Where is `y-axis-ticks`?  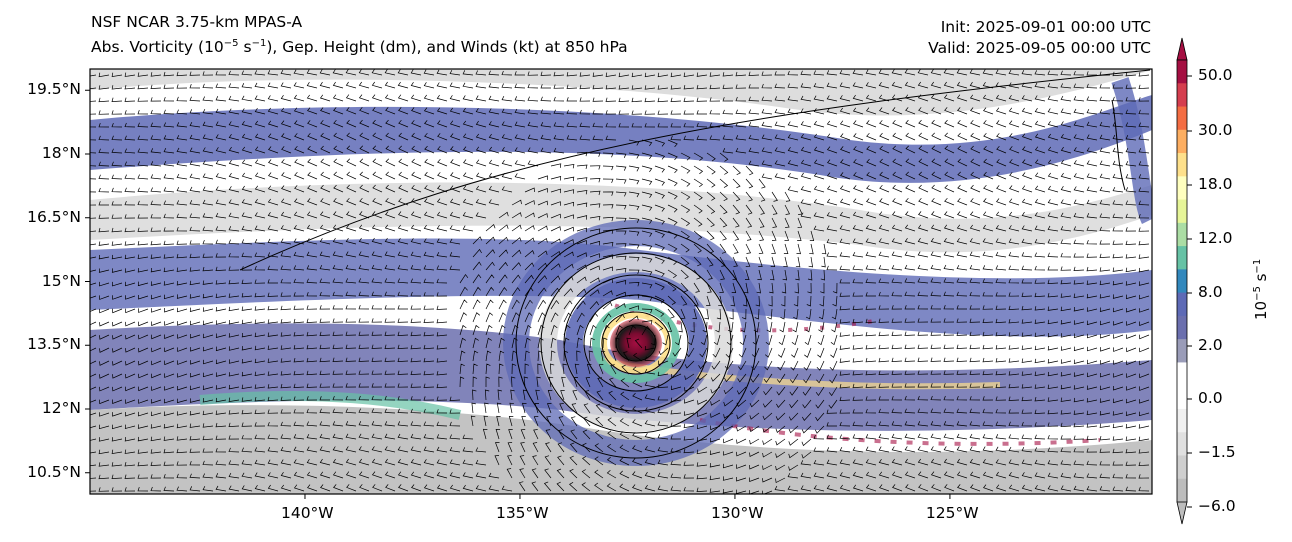 y-axis-ticks is located at coordinates (87, 281).